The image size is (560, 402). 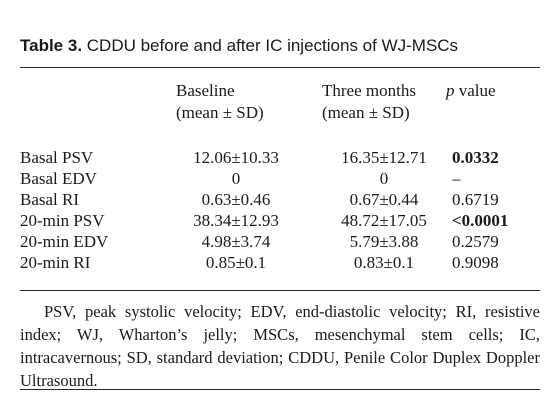 I want to click on baseline-value: 38.34±12.93, so click(x=236, y=220).